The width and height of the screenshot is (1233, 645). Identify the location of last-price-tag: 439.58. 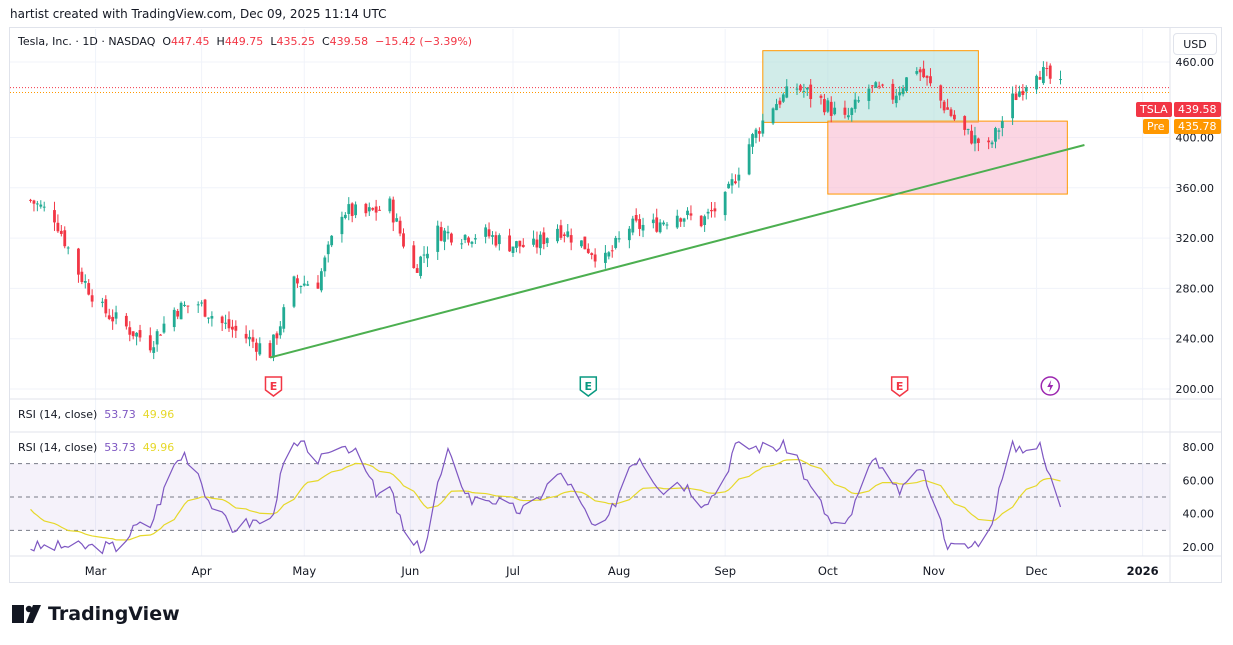
(1197, 109).